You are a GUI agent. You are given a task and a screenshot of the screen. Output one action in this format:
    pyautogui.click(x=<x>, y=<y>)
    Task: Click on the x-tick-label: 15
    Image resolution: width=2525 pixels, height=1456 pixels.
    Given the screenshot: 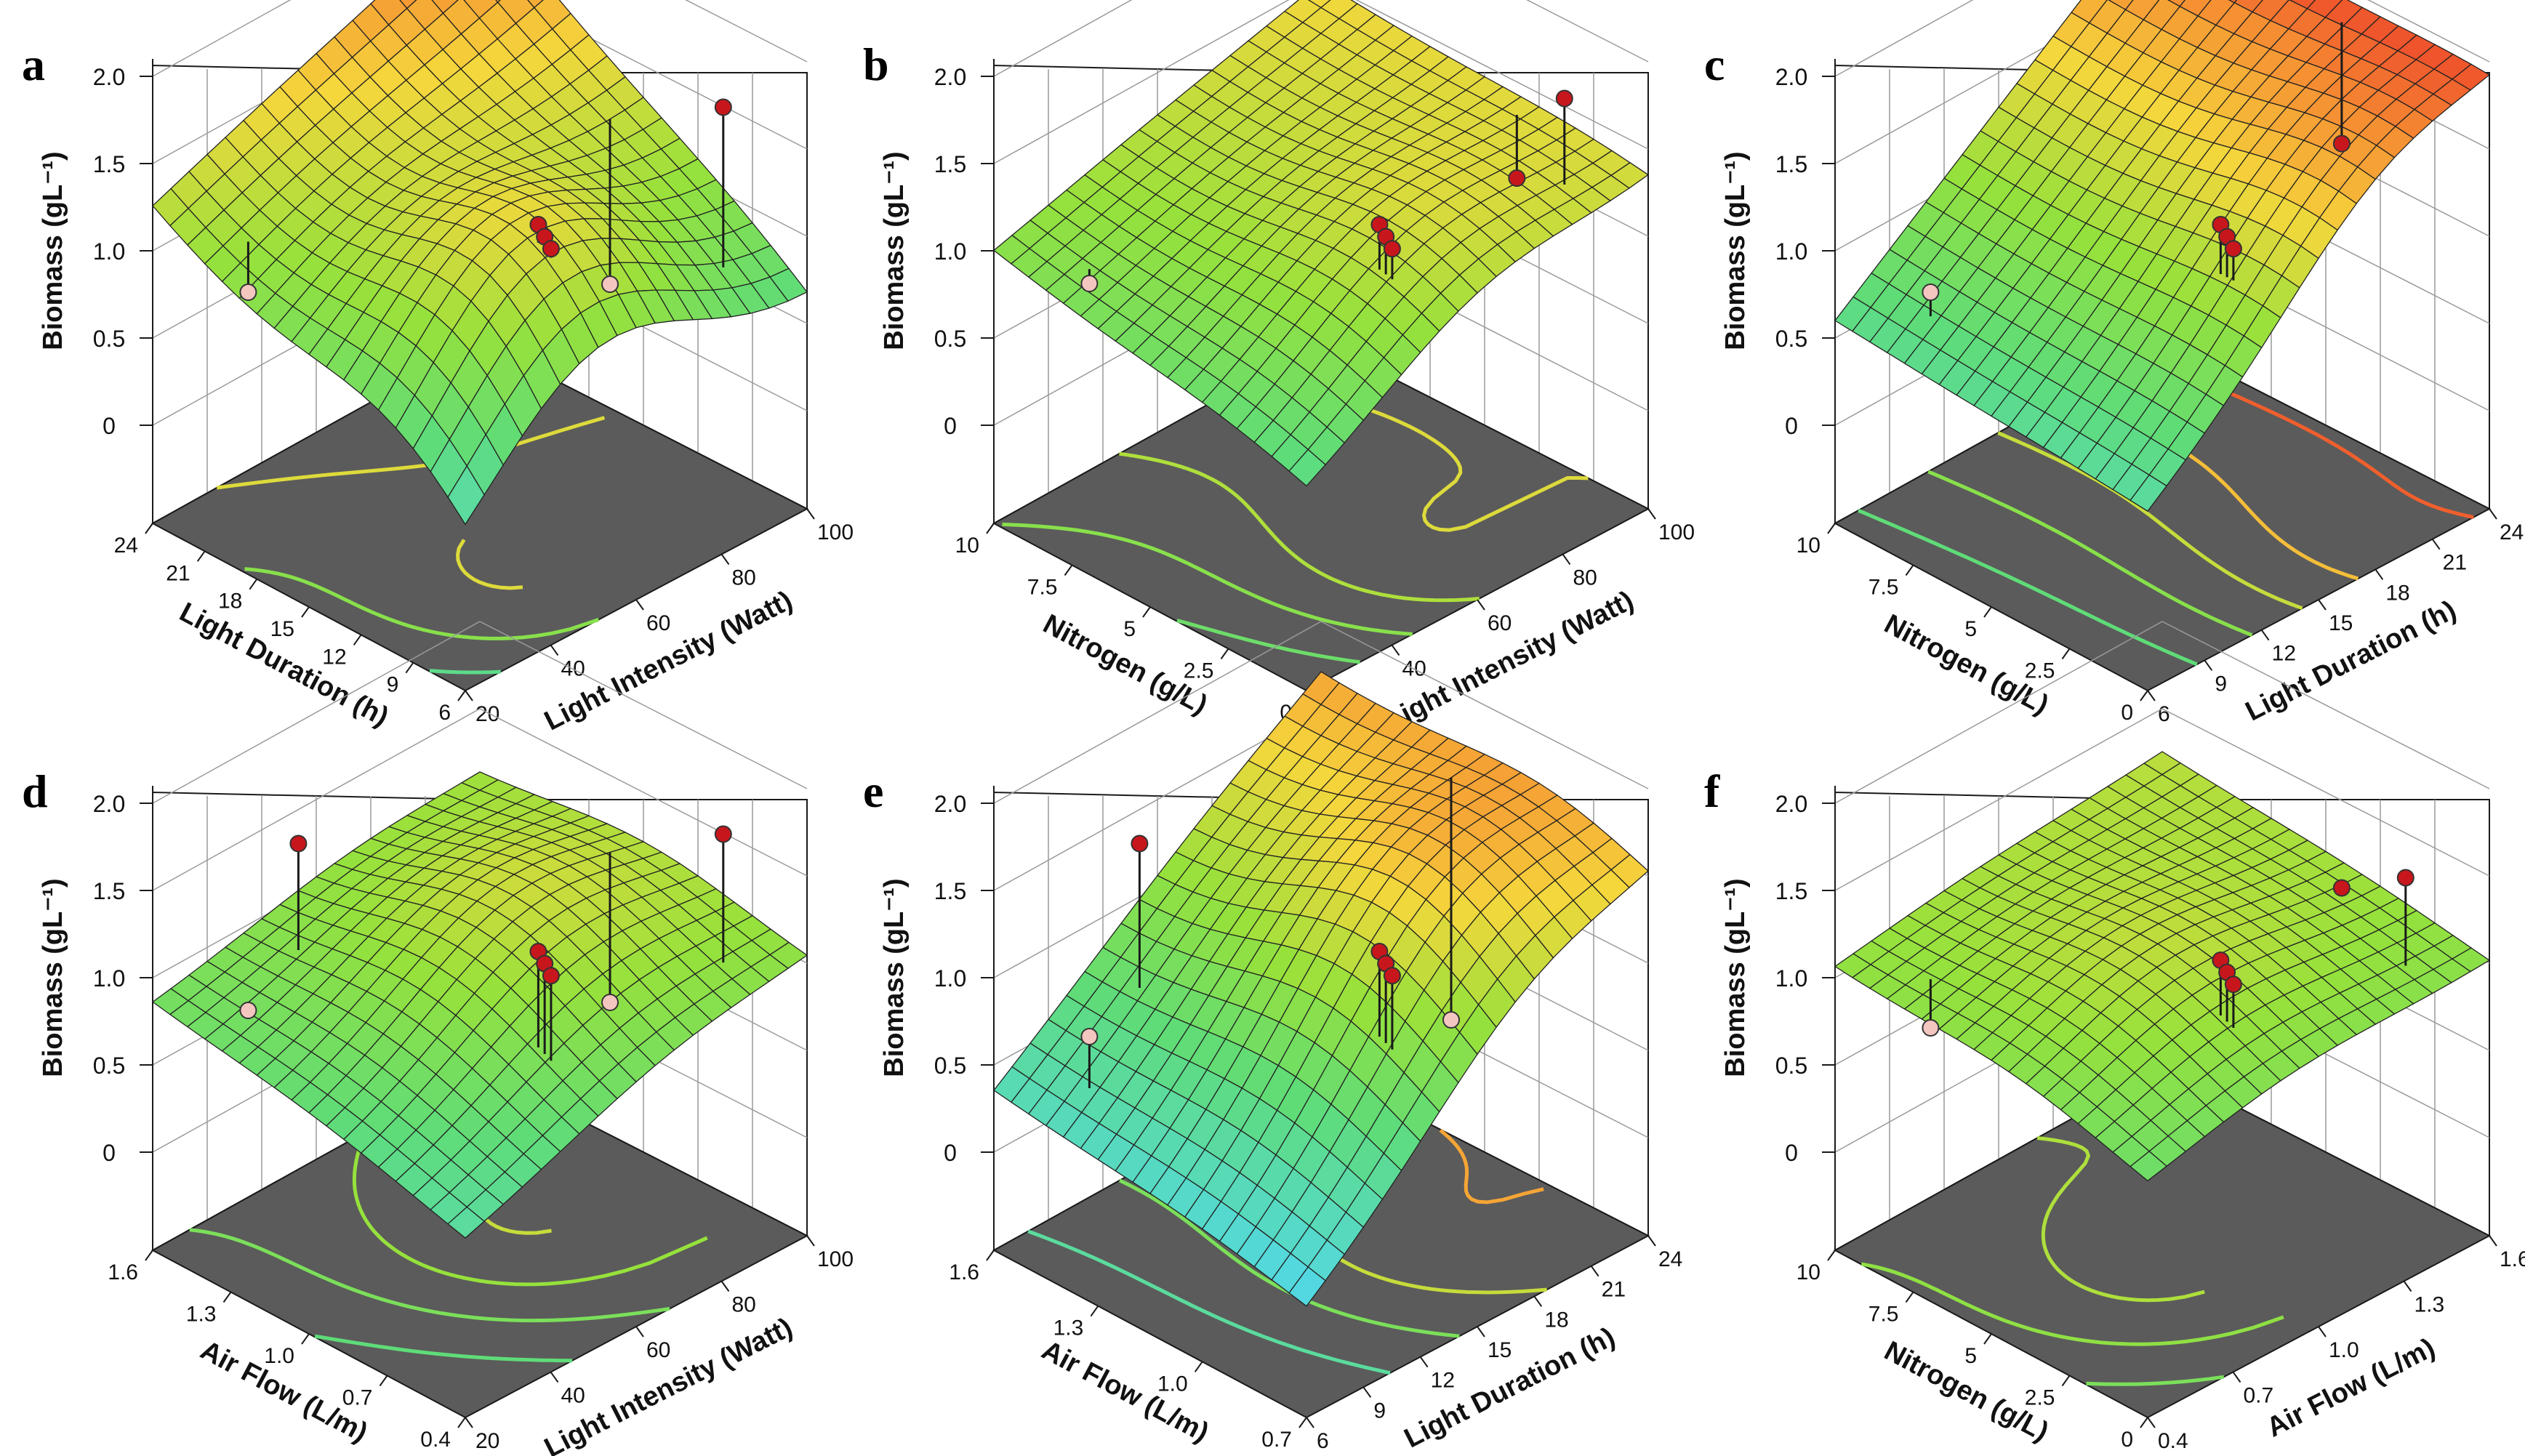 What is the action you would take?
    pyautogui.click(x=282, y=629)
    